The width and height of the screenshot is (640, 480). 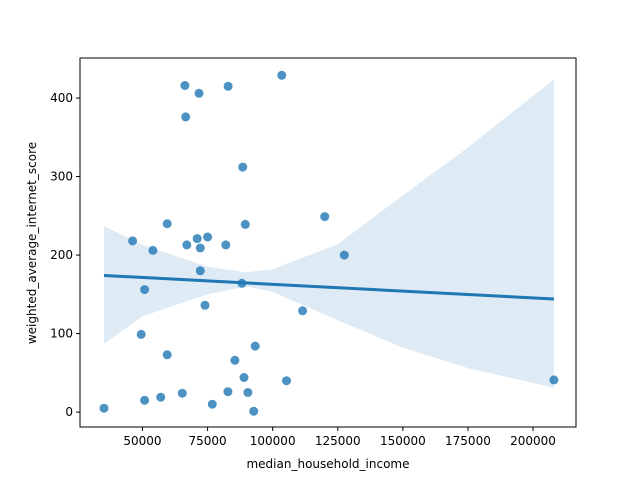 I want to click on y-tick-label: 0, so click(x=69, y=412).